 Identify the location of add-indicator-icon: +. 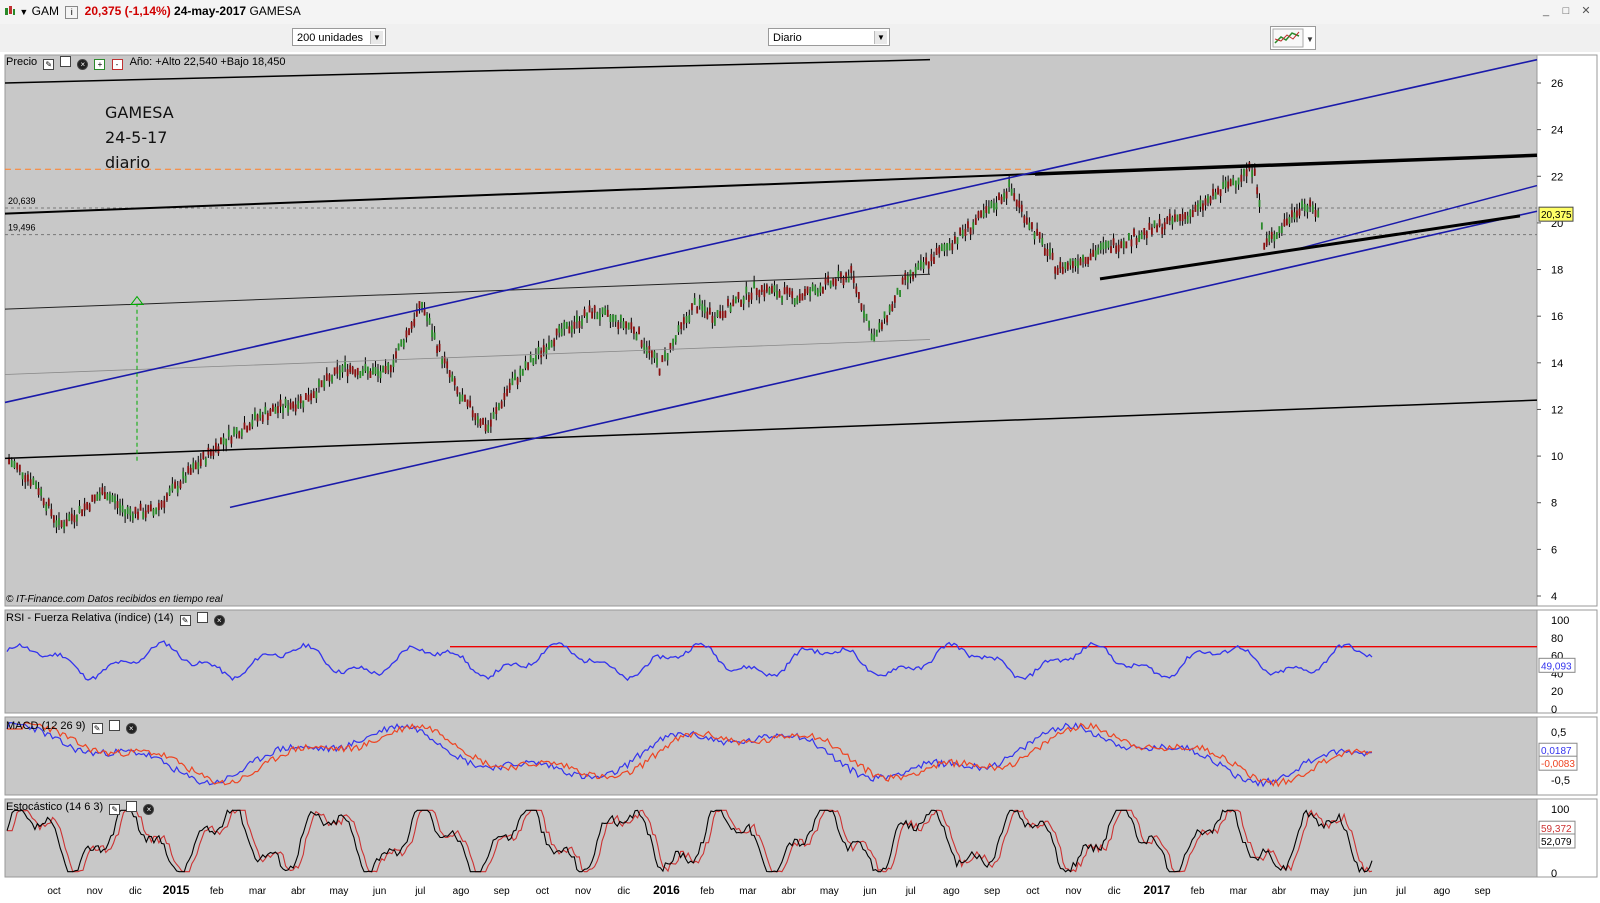
(100, 64).